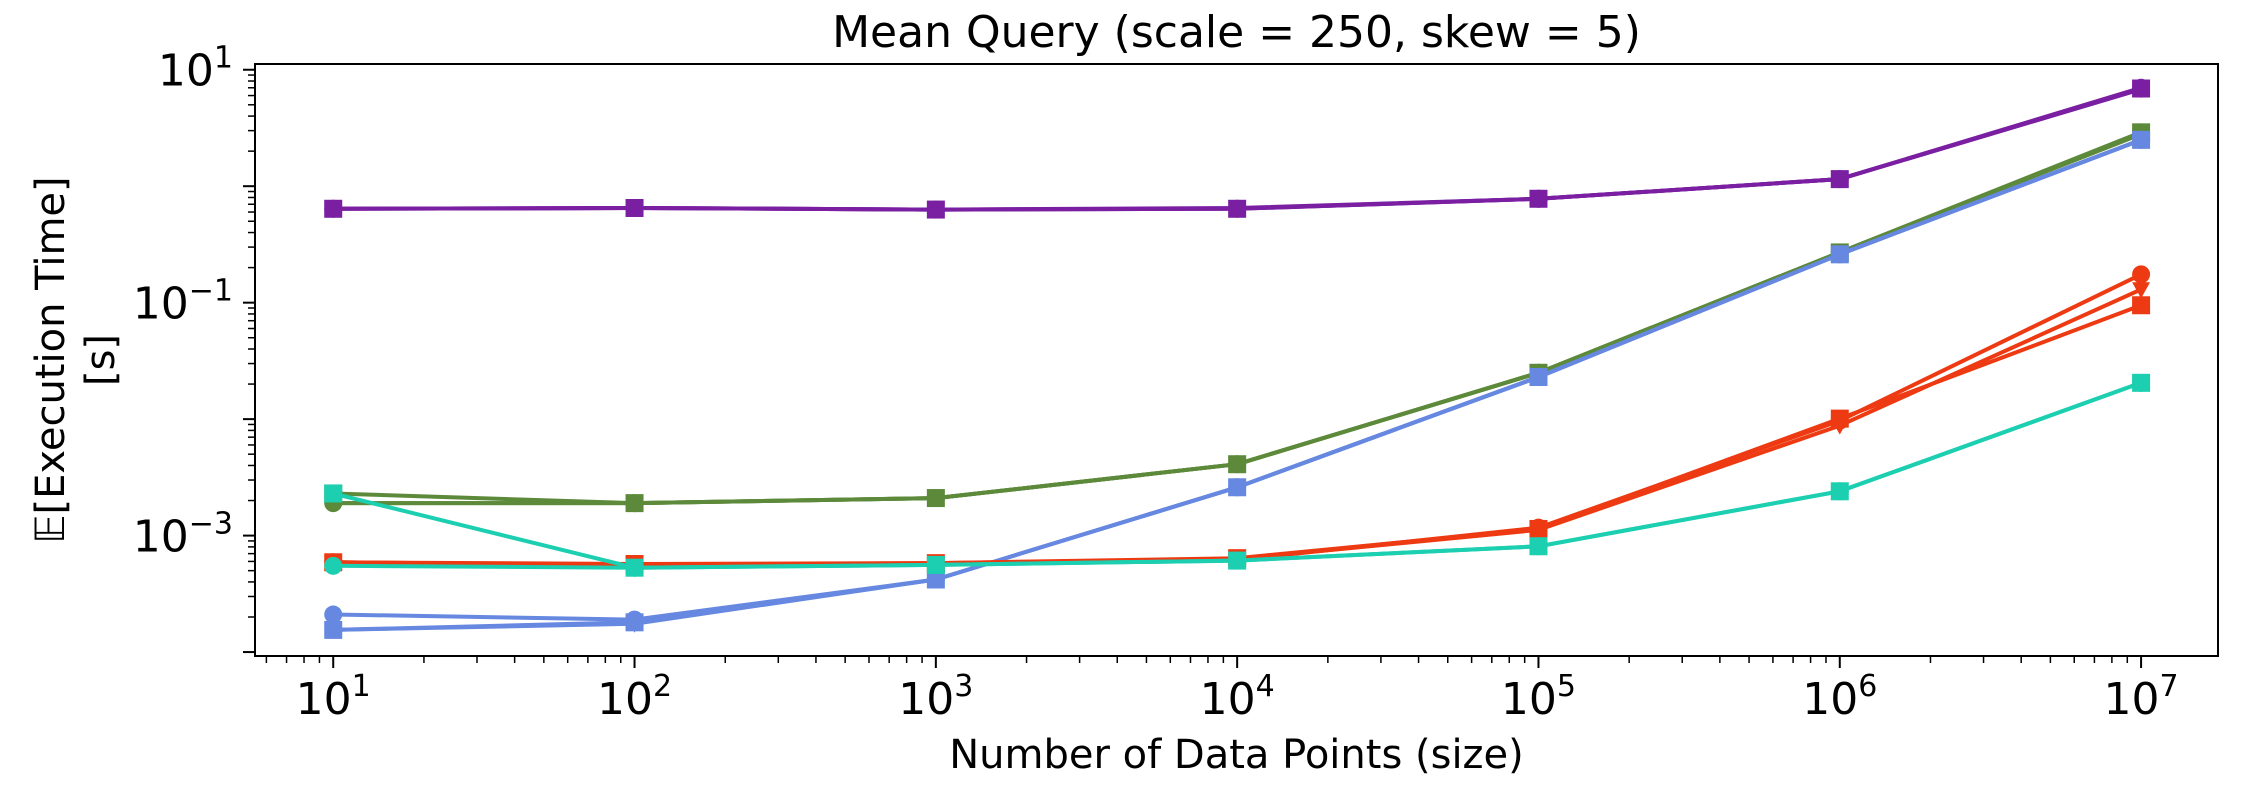 The image size is (2263, 794). I want to click on y-tick-label: 10¹, so click(195, 69).